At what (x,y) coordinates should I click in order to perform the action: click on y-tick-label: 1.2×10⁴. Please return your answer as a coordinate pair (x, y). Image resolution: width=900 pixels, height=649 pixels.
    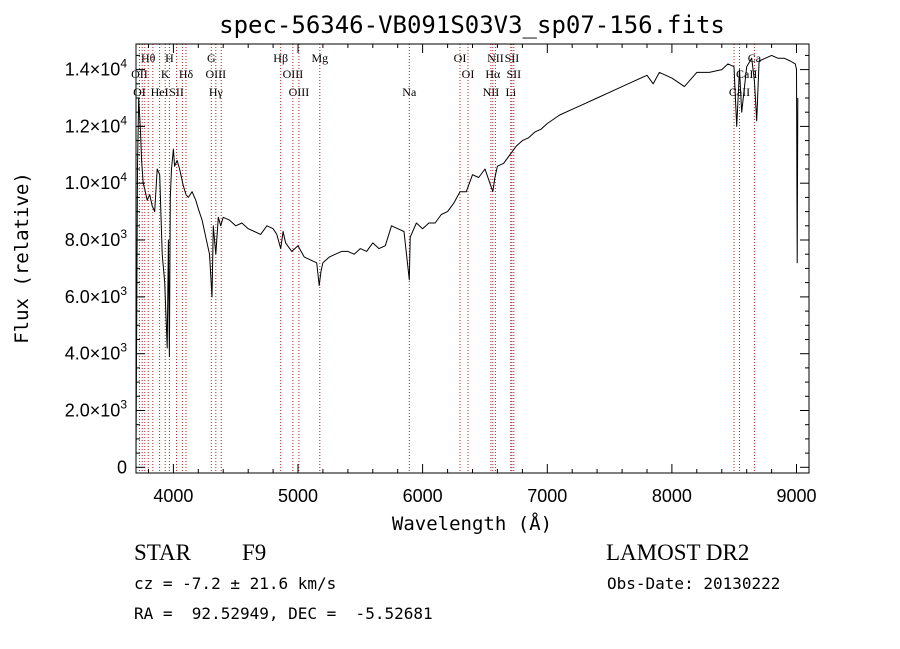
    Looking at the image, I should click on (96, 124).